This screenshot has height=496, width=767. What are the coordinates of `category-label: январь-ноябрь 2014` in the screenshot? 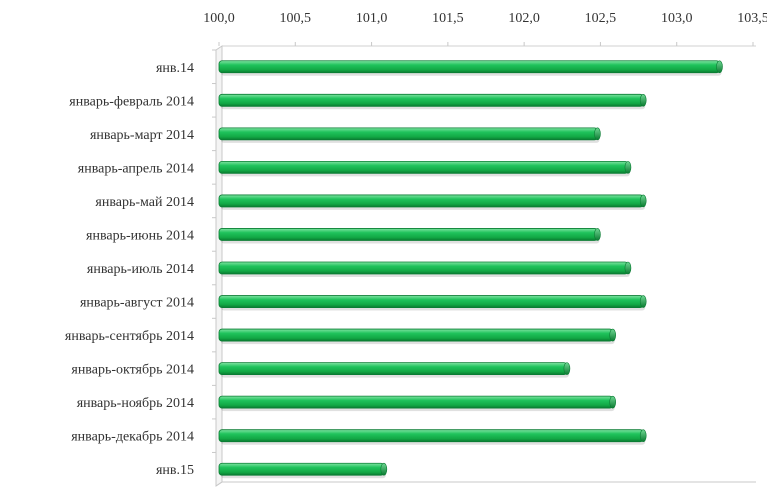 It's located at (135, 403).